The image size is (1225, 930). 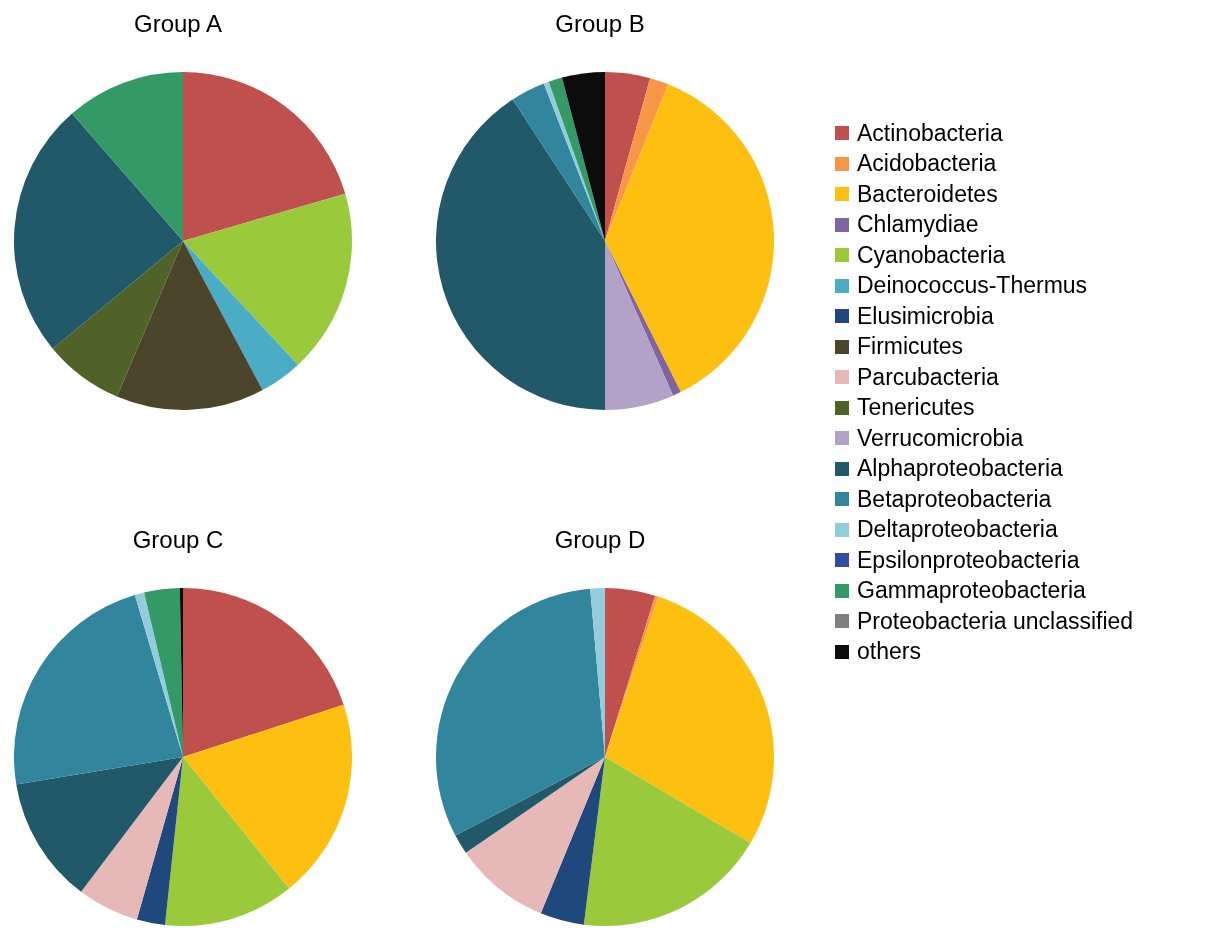 What do you see at coordinates (968, 560) in the screenshot?
I see `legend-label: Epsilonproteobacteria` at bounding box center [968, 560].